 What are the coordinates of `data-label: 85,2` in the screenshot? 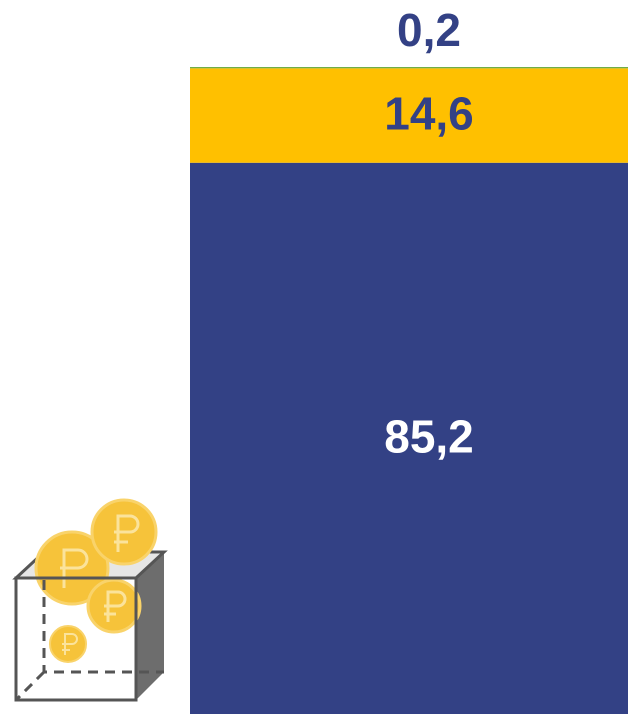 It's located at (429, 437).